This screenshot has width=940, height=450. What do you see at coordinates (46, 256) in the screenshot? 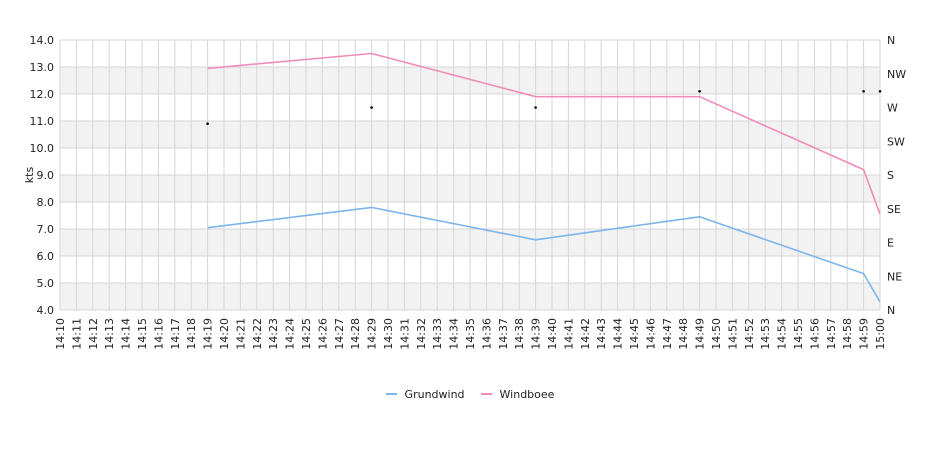
I see `y-tick-label: 6.0` at bounding box center [46, 256].